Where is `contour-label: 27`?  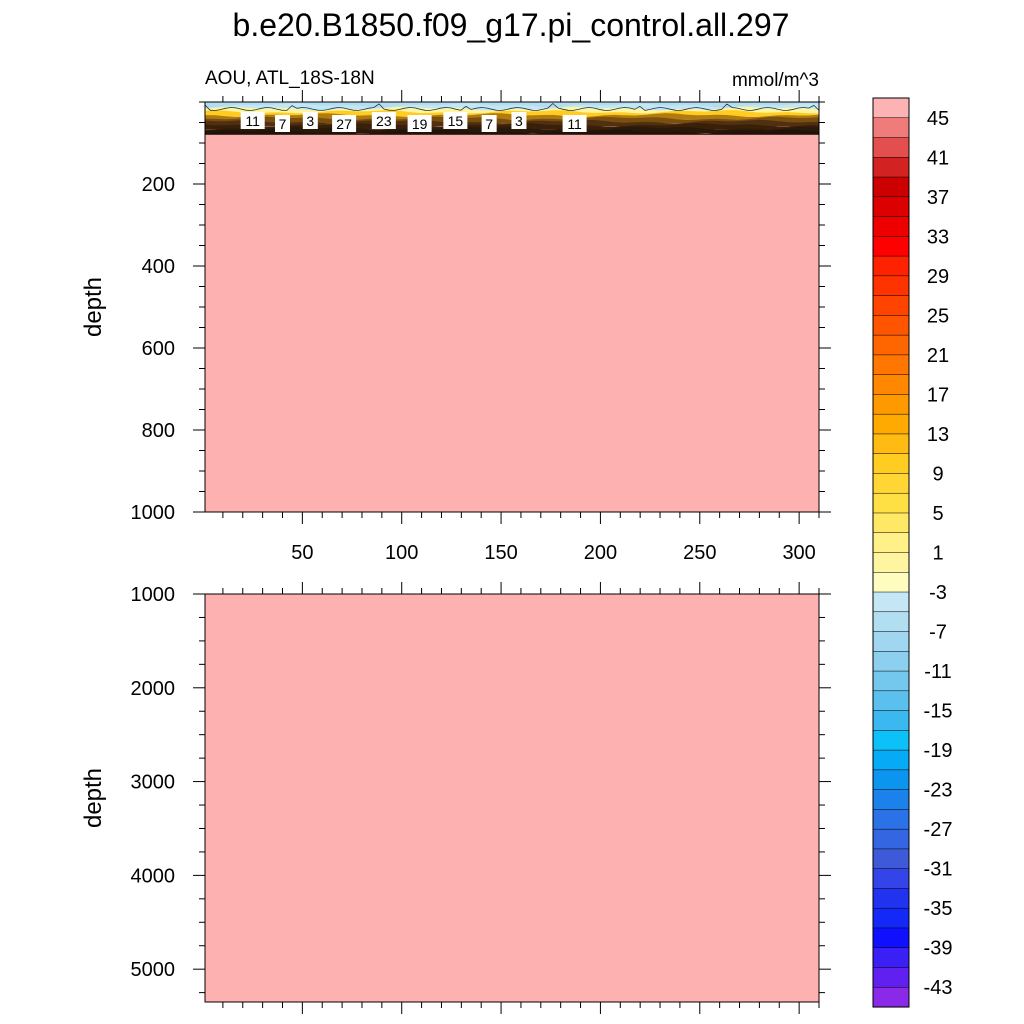
contour-label: 27 is located at coordinates (344, 124).